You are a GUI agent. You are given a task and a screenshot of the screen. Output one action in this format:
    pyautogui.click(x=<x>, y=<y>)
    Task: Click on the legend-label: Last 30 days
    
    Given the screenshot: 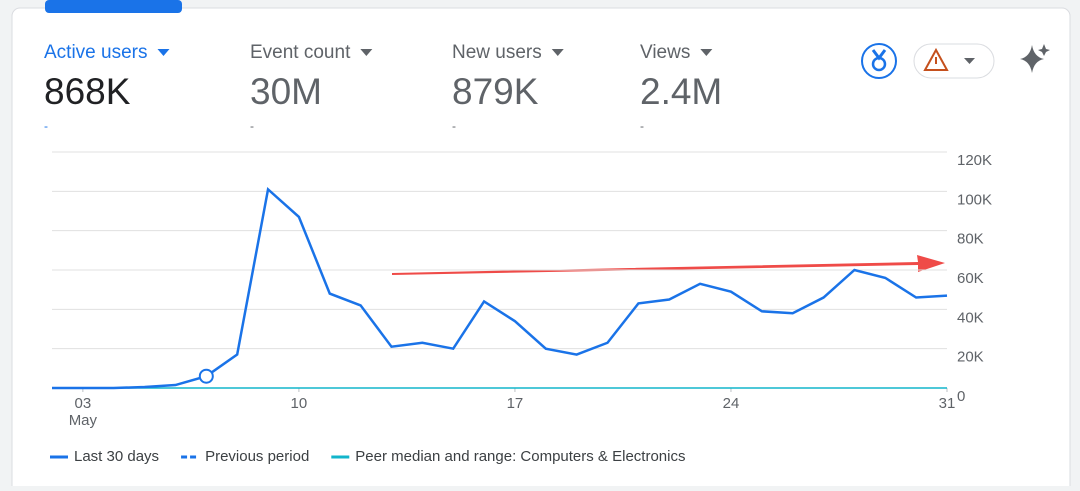 What is the action you would take?
    pyautogui.click(x=116, y=456)
    